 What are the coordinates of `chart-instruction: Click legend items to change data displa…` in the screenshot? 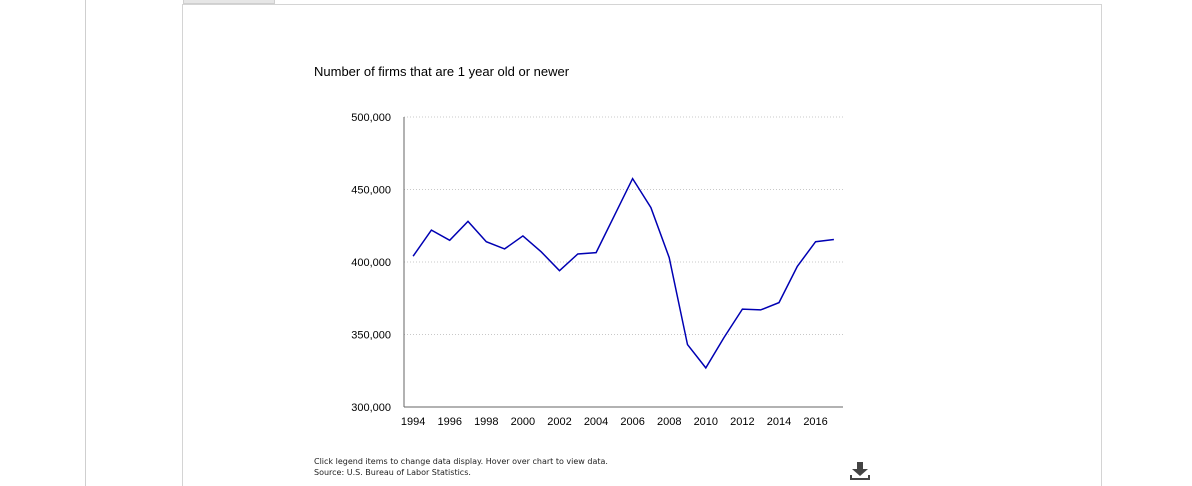 It's located at (461, 461).